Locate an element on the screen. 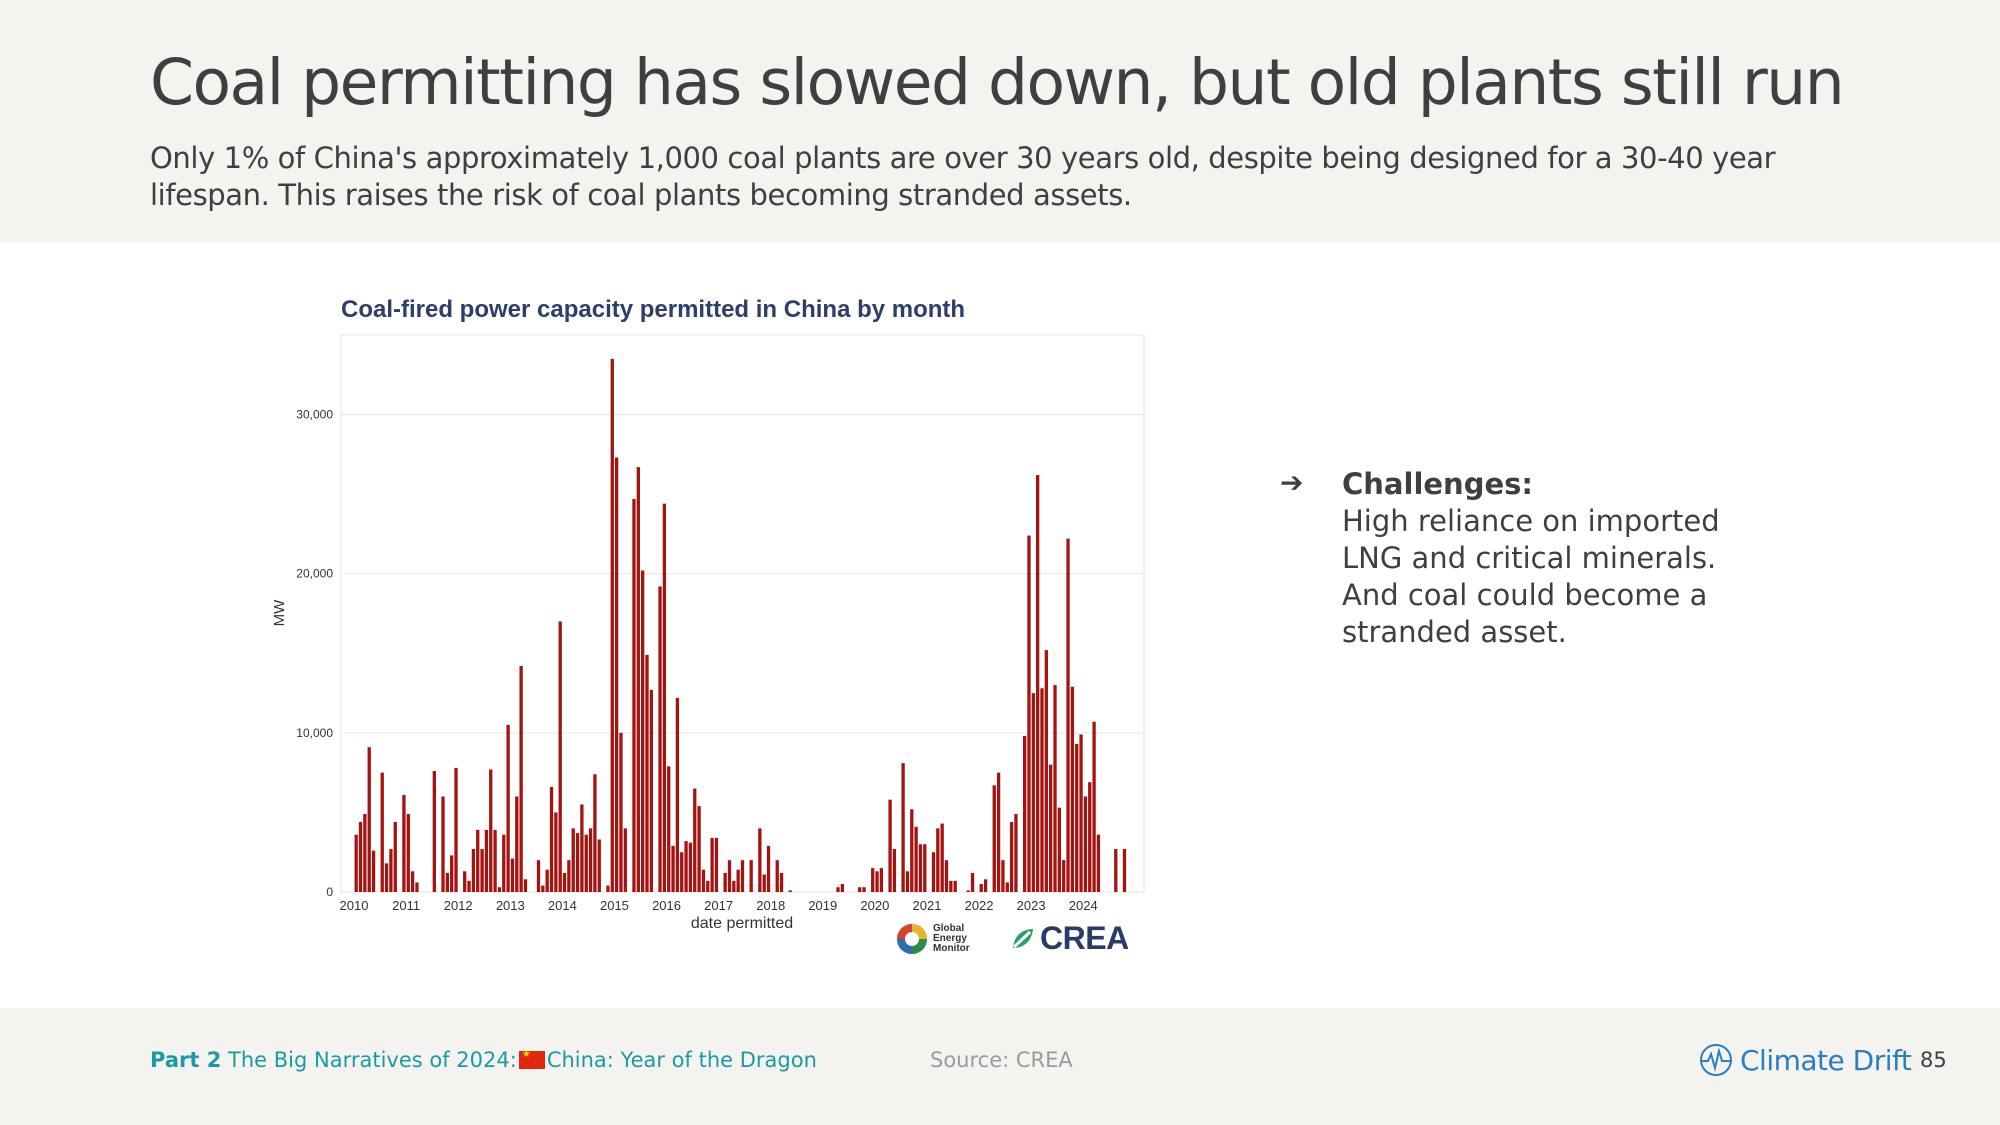 The image size is (2000, 1125). x-tick-label: 2011 is located at coordinates (406, 905).